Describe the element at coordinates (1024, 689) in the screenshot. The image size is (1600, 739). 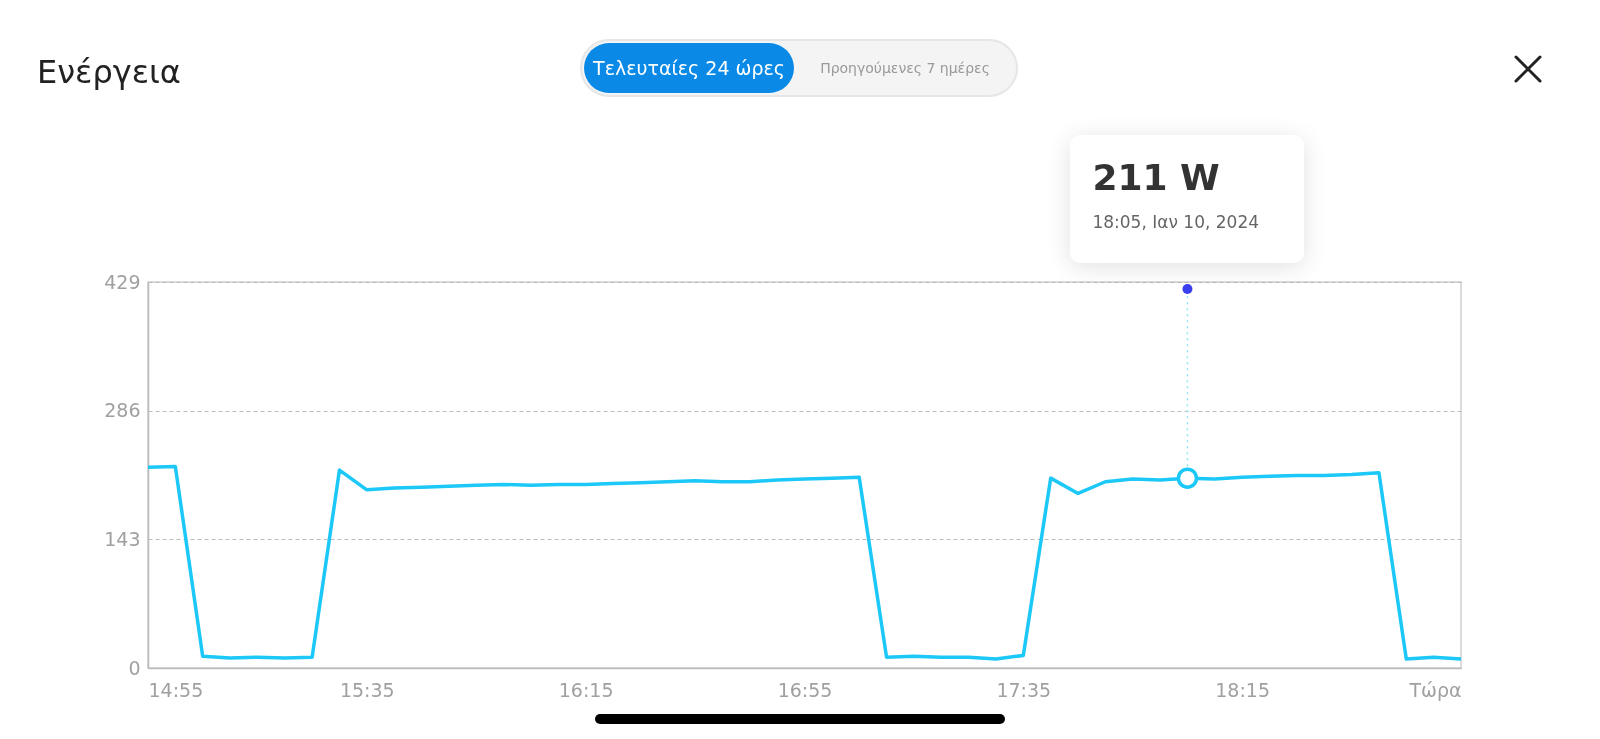
I see `x-tick-label: 17:35` at that location.